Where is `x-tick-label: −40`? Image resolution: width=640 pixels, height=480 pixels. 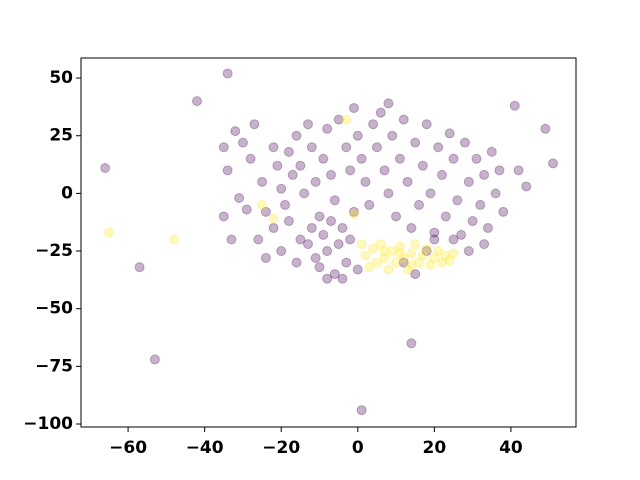
x-tick-label: −40 is located at coordinates (205, 448).